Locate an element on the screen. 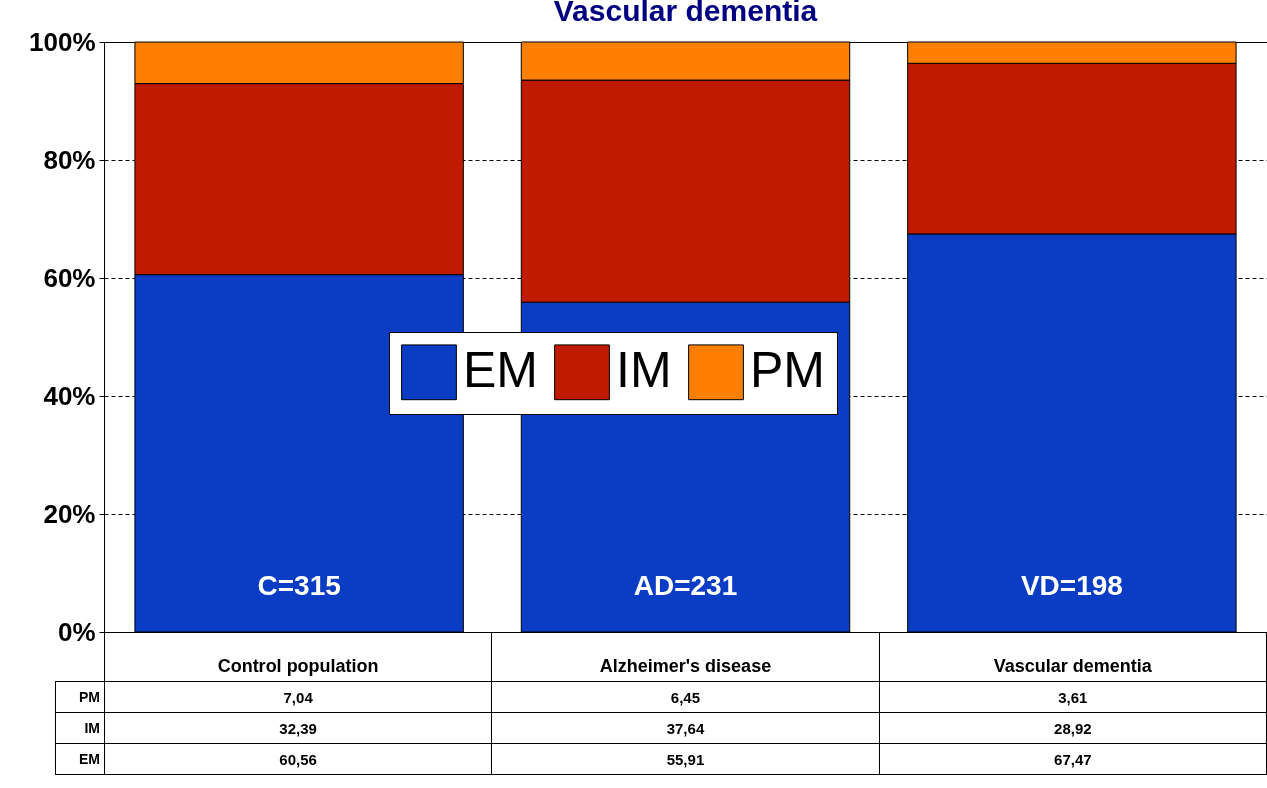  x-tick-label: Vascular dementia is located at coordinates (1073, 657).